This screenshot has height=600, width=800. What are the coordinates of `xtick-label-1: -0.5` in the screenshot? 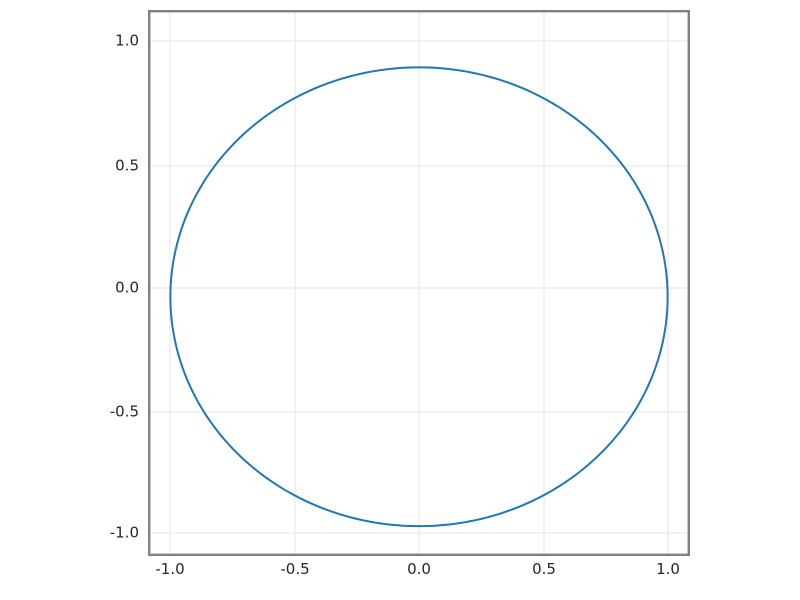 It's located at (295, 569).